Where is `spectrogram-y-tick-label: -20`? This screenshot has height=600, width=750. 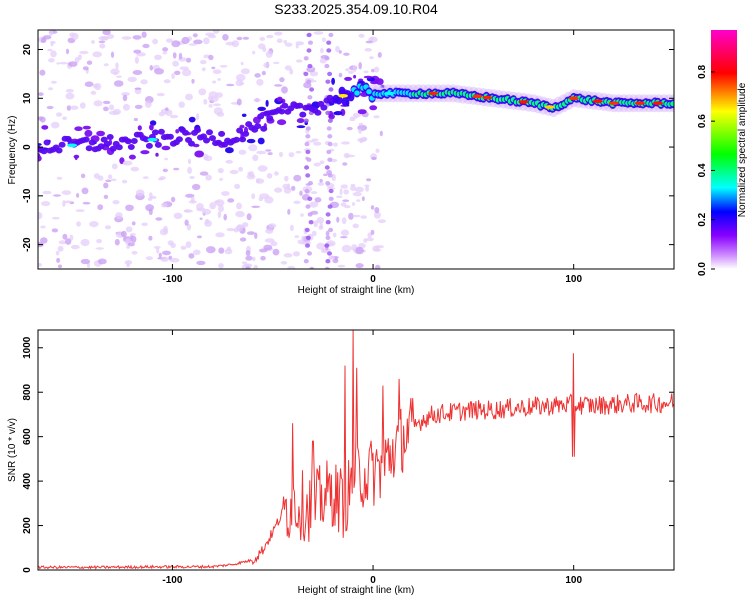
spectrogram-y-tick-label: -20 is located at coordinates (27, 244).